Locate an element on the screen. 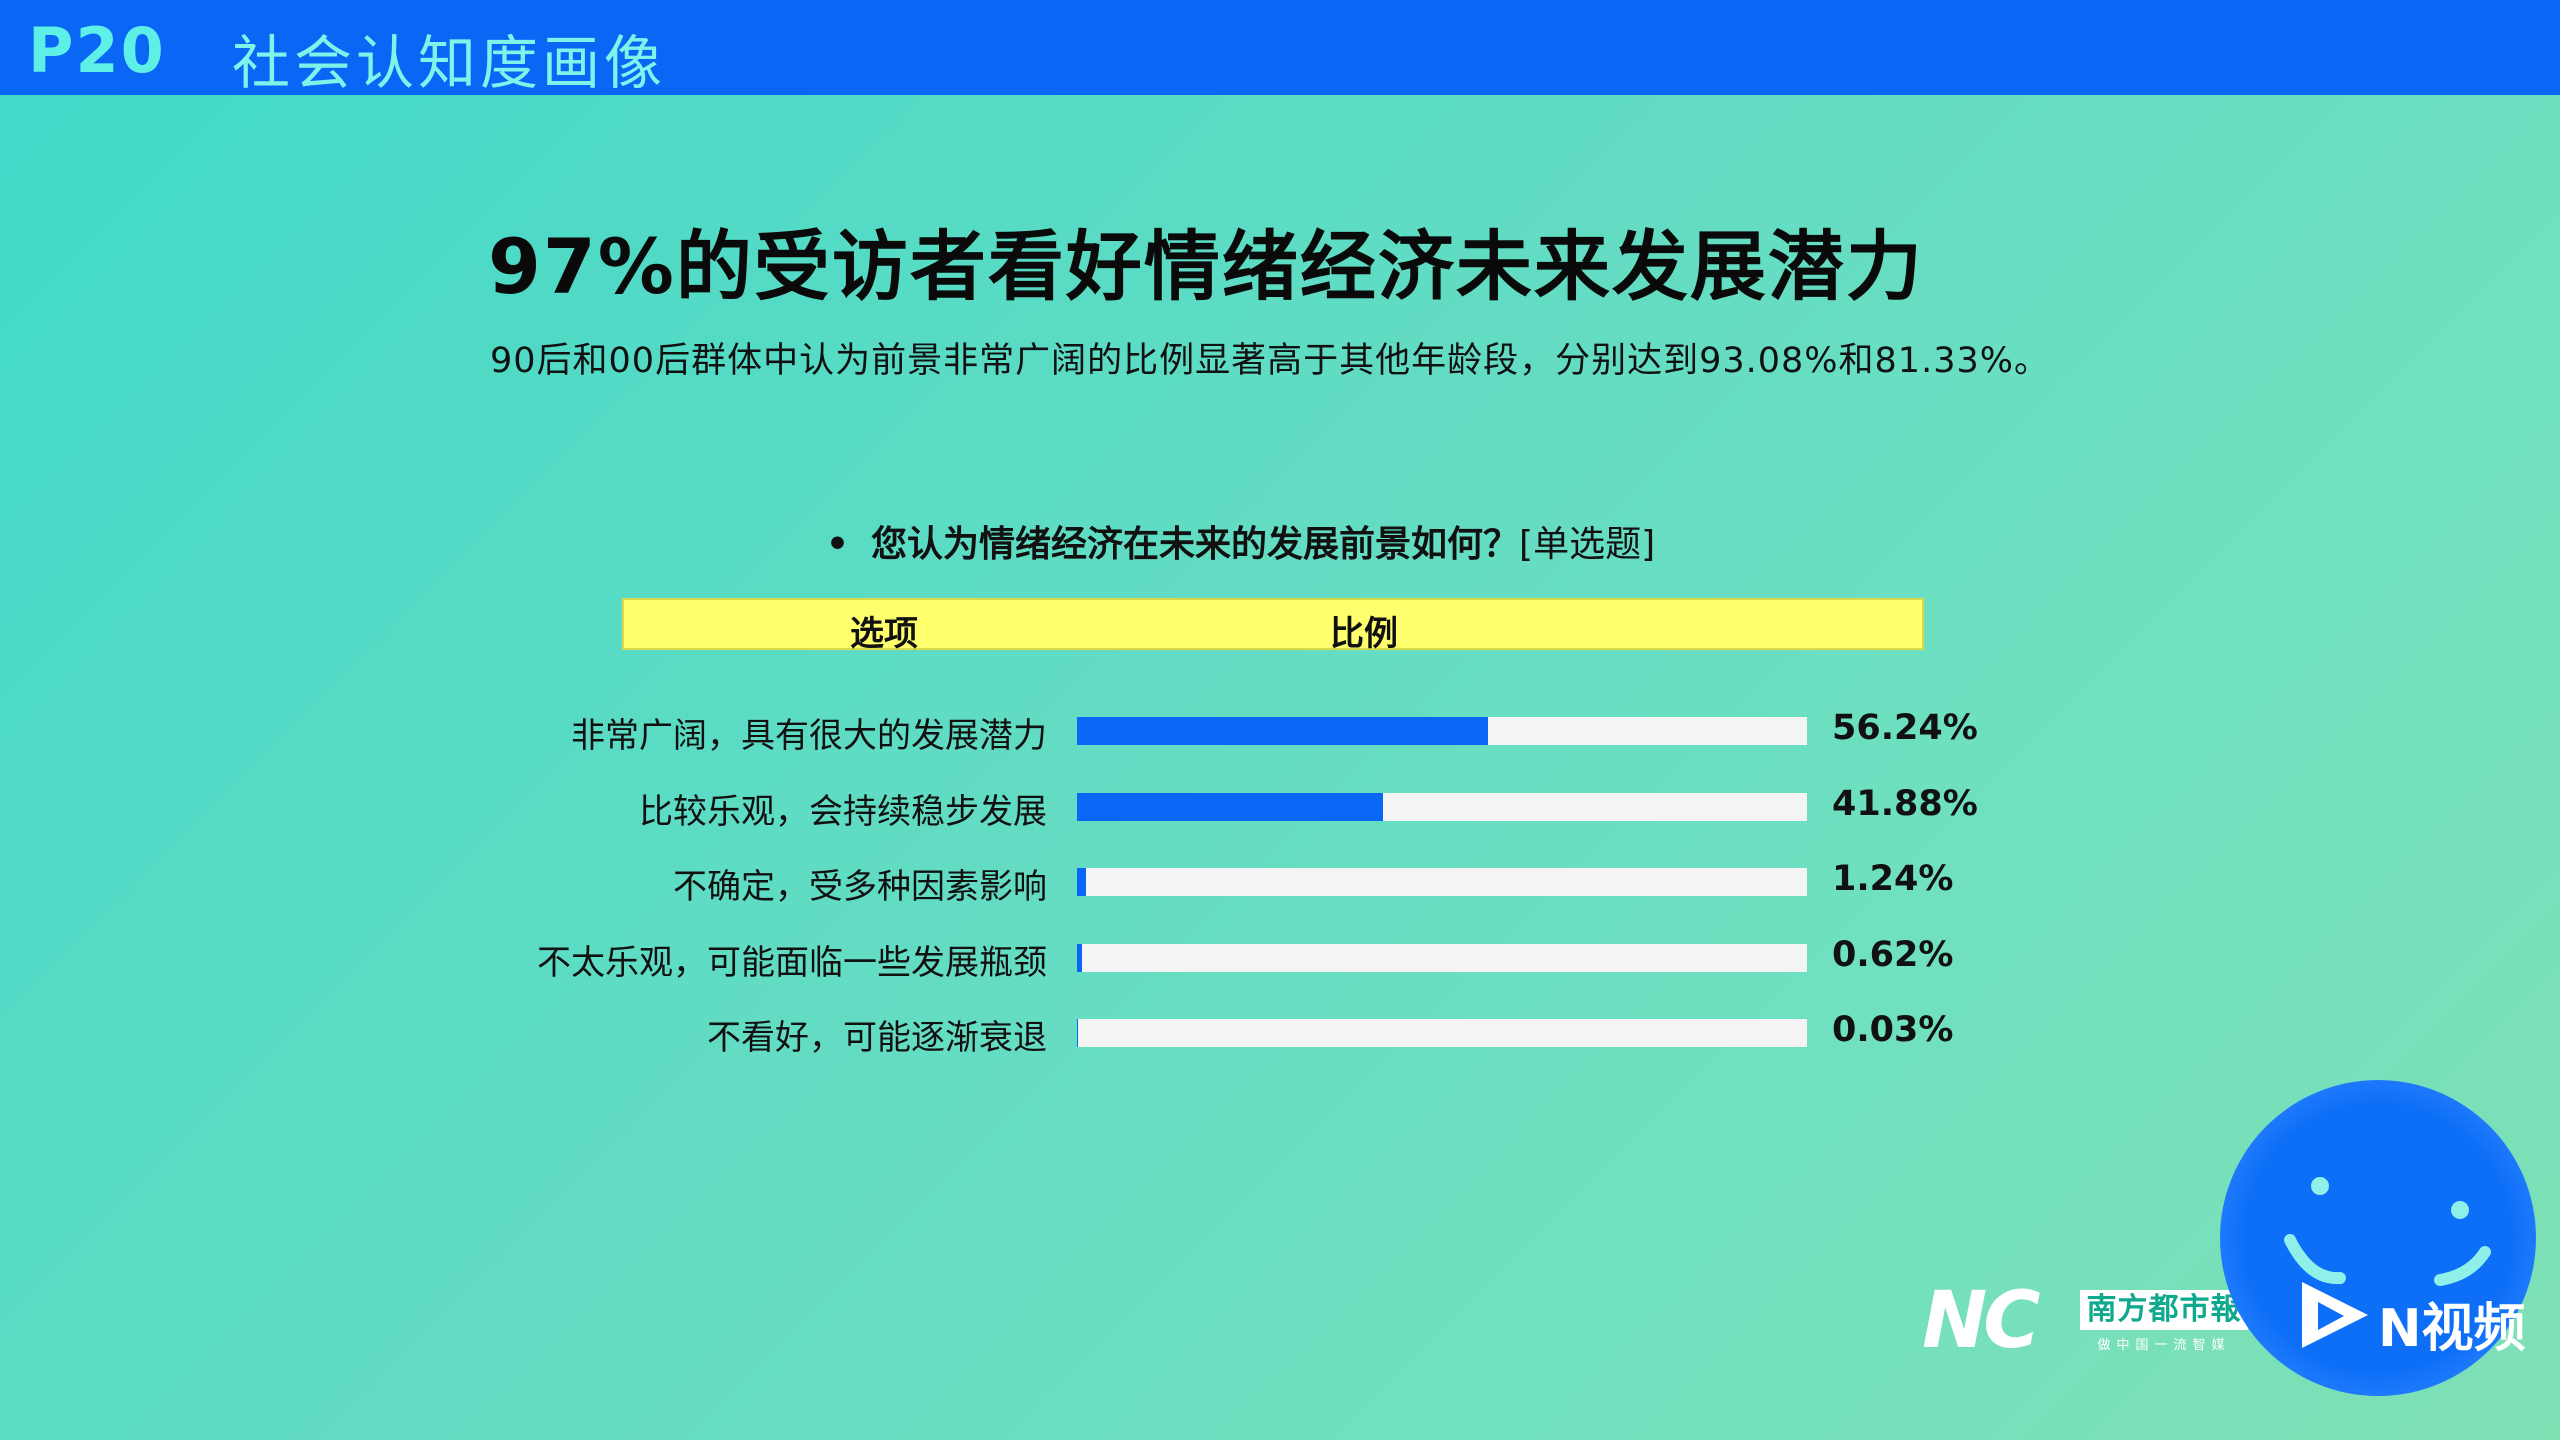 The height and width of the screenshot is (1440, 2560). bar-row: 不确定，受多种因素影响 1.24% is located at coordinates (1280, 881).